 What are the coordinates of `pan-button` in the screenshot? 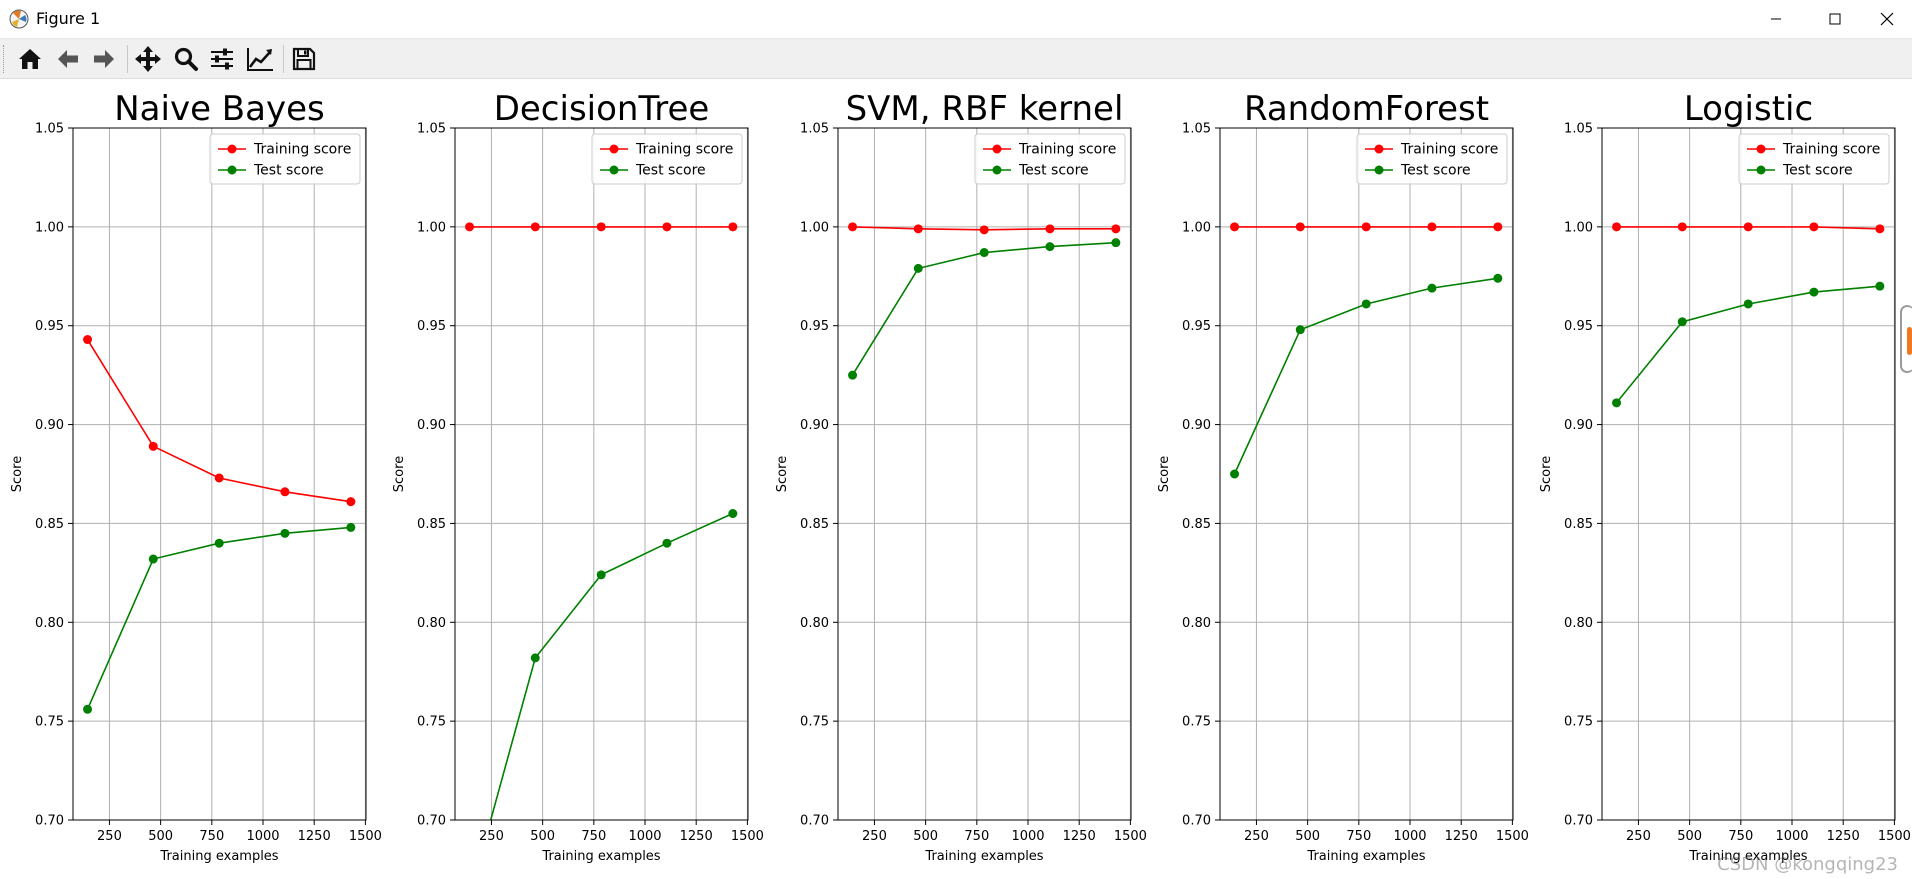 It's located at (148, 59).